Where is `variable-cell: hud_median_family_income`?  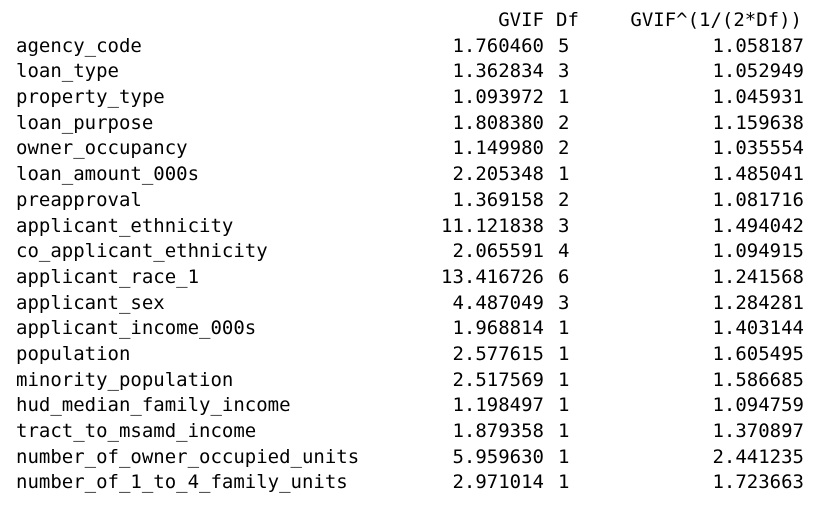 variable-cell: hud_median_family_income is located at coordinates (153, 405).